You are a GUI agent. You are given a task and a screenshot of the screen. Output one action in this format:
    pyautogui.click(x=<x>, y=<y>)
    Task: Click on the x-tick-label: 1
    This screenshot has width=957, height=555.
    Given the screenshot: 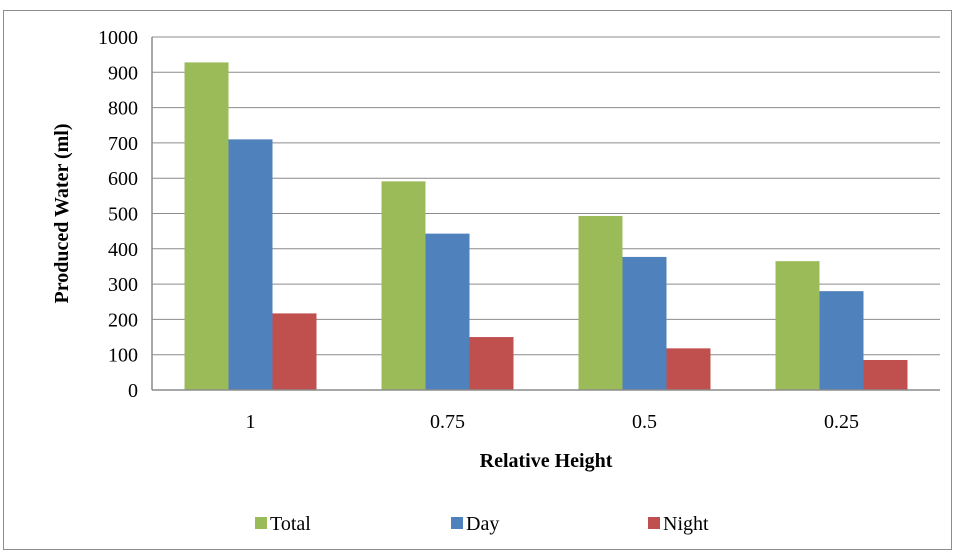 What is the action you would take?
    pyautogui.click(x=251, y=422)
    